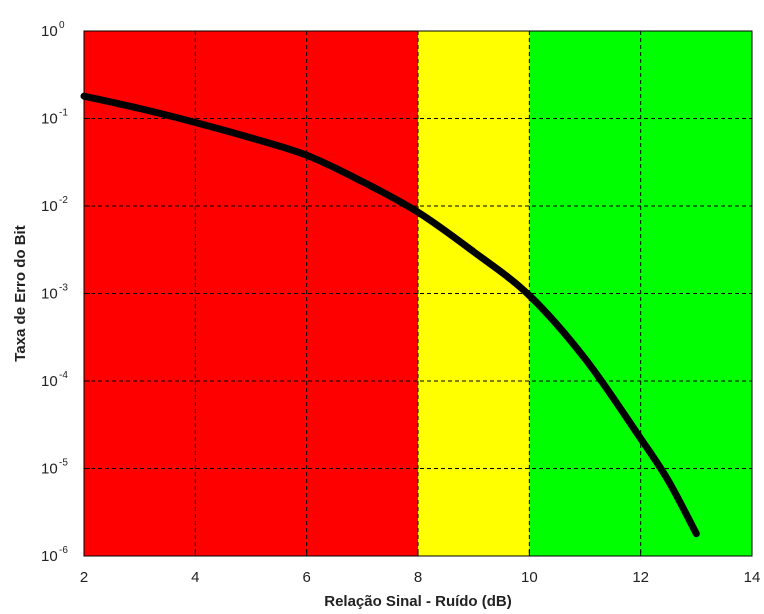  Describe the element at coordinates (63, 550) in the screenshot. I see `y-tick-exponent: -6` at that location.